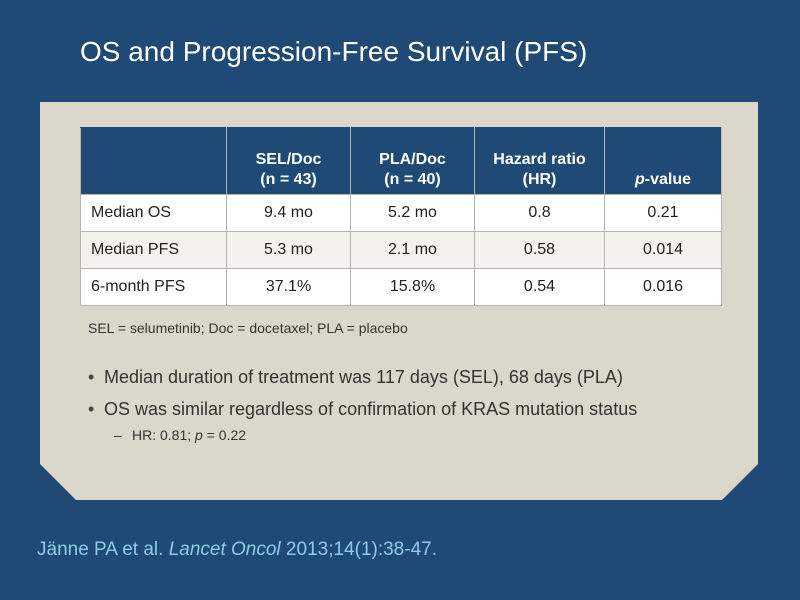 This screenshot has height=600, width=800. Describe the element at coordinates (540, 250) in the screenshot. I see `cell-hazard-ratio: 0.58` at that location.